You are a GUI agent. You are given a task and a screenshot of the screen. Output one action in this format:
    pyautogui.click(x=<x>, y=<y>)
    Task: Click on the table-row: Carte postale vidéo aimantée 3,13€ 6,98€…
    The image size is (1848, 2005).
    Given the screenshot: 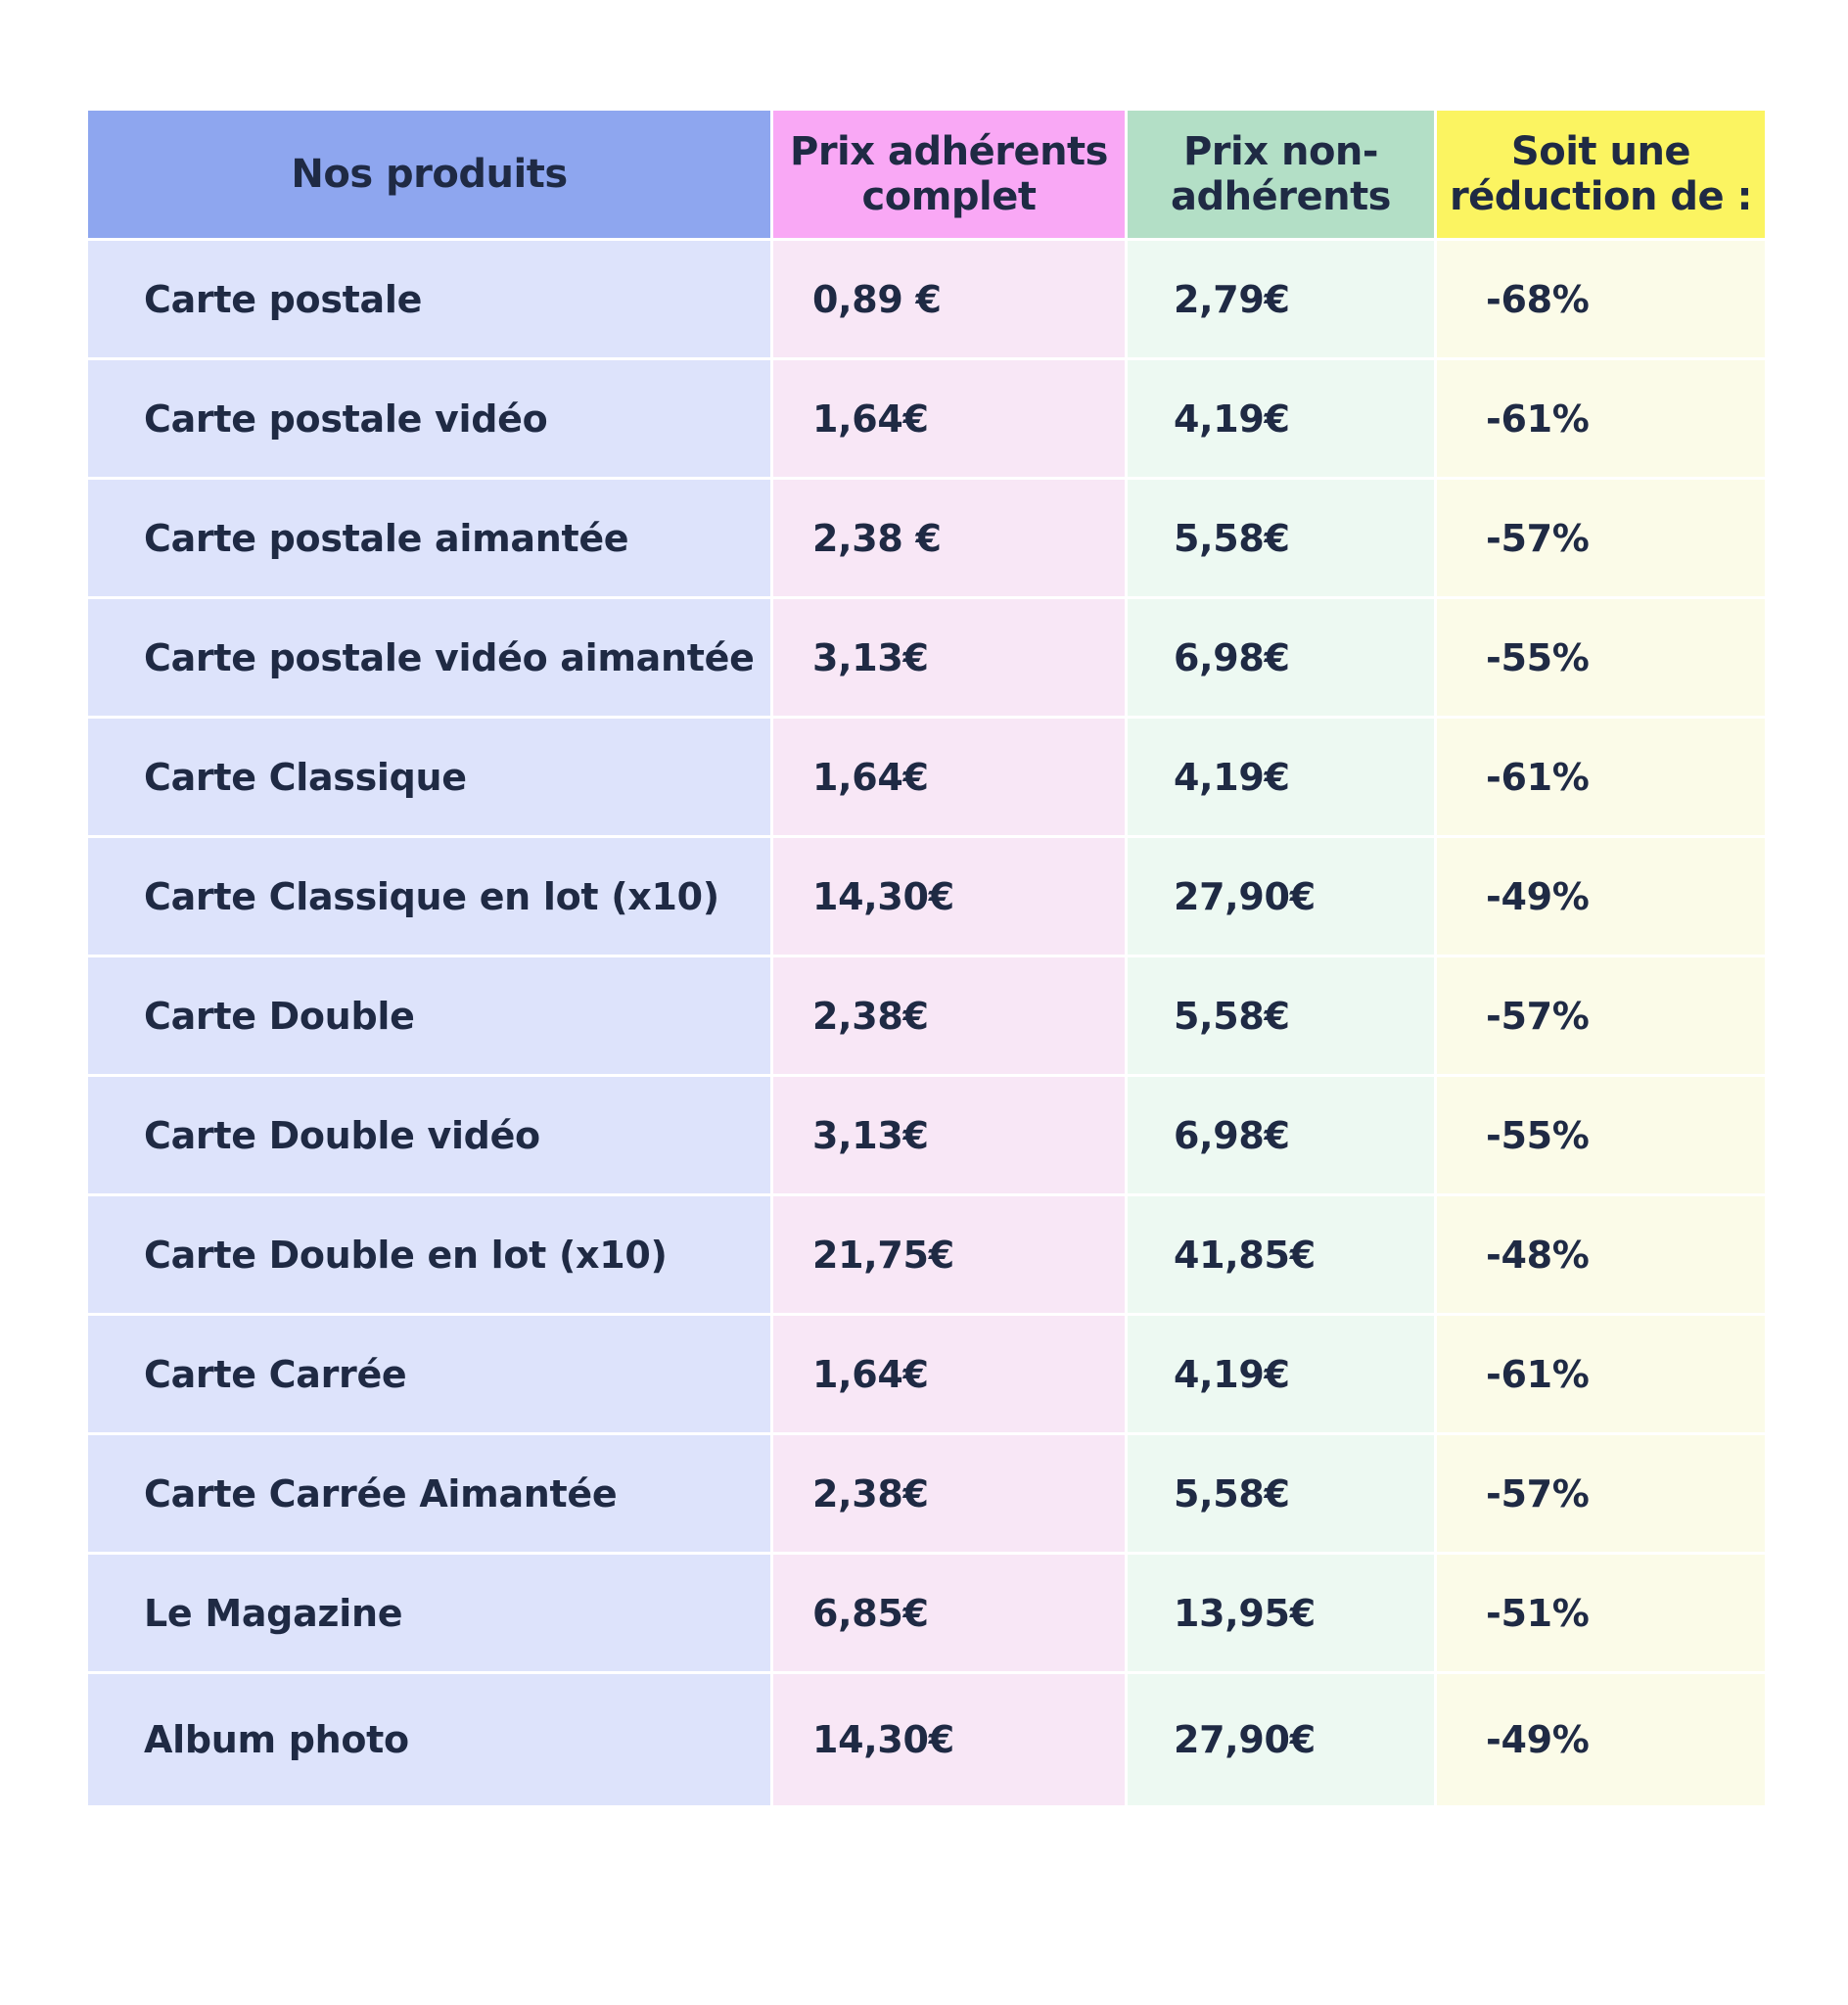 What is the action you would take?
    pyautogui.click(x=926, y=659)
    